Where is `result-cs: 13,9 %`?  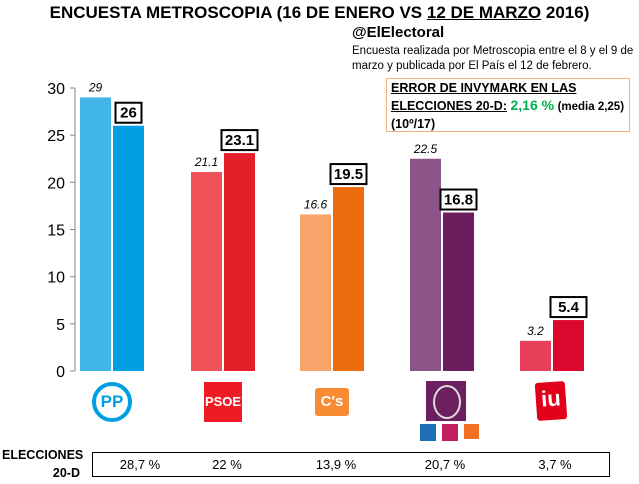 result-cs: 13,9 % is located at coordinates (336, 464).